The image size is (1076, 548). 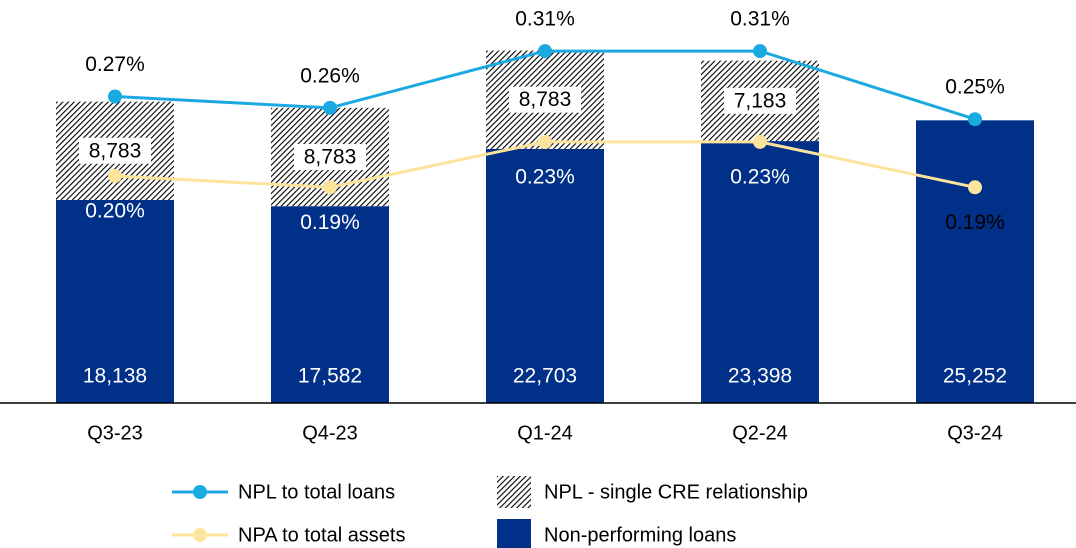 I want to click on bar-value-label: 7,183, so click(x=760, y=100).